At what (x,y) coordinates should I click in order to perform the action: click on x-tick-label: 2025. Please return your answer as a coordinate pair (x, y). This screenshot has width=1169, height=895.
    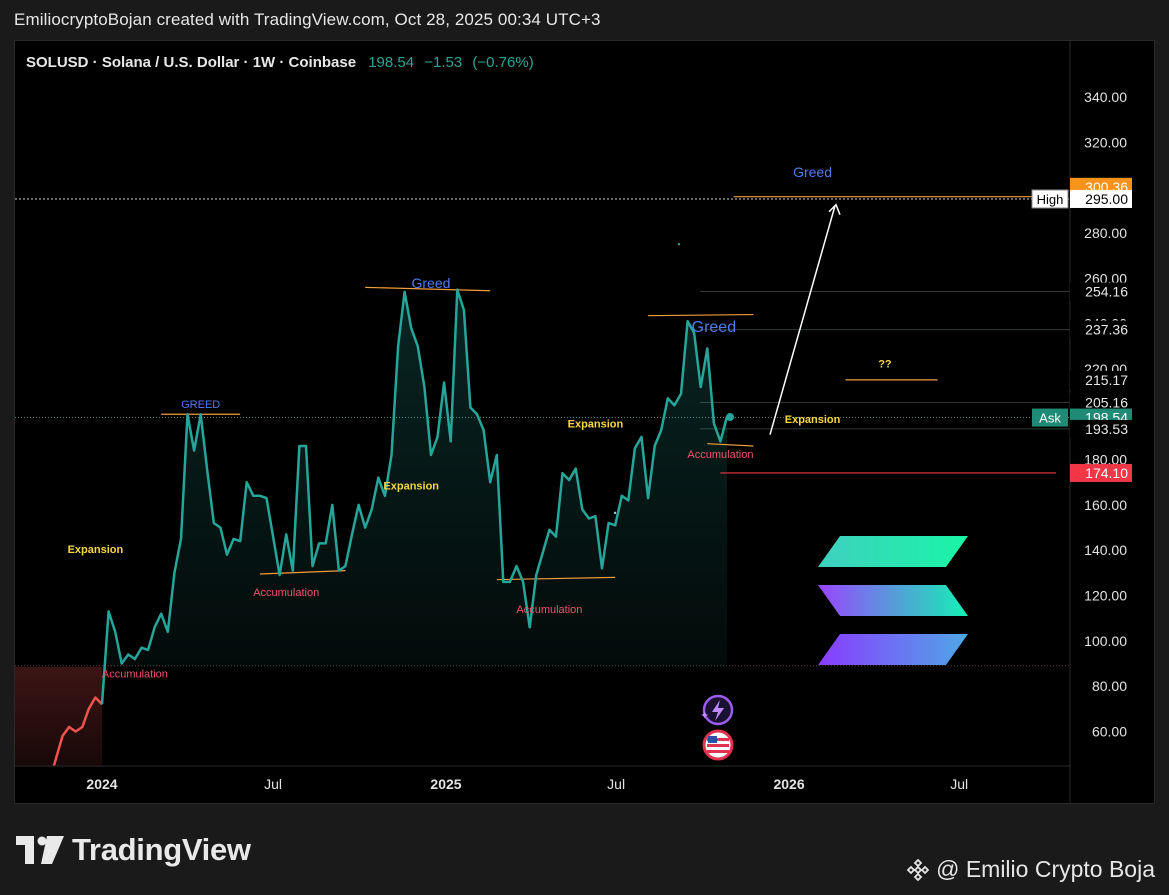
    Looking at the image, I should click on (445, 784).